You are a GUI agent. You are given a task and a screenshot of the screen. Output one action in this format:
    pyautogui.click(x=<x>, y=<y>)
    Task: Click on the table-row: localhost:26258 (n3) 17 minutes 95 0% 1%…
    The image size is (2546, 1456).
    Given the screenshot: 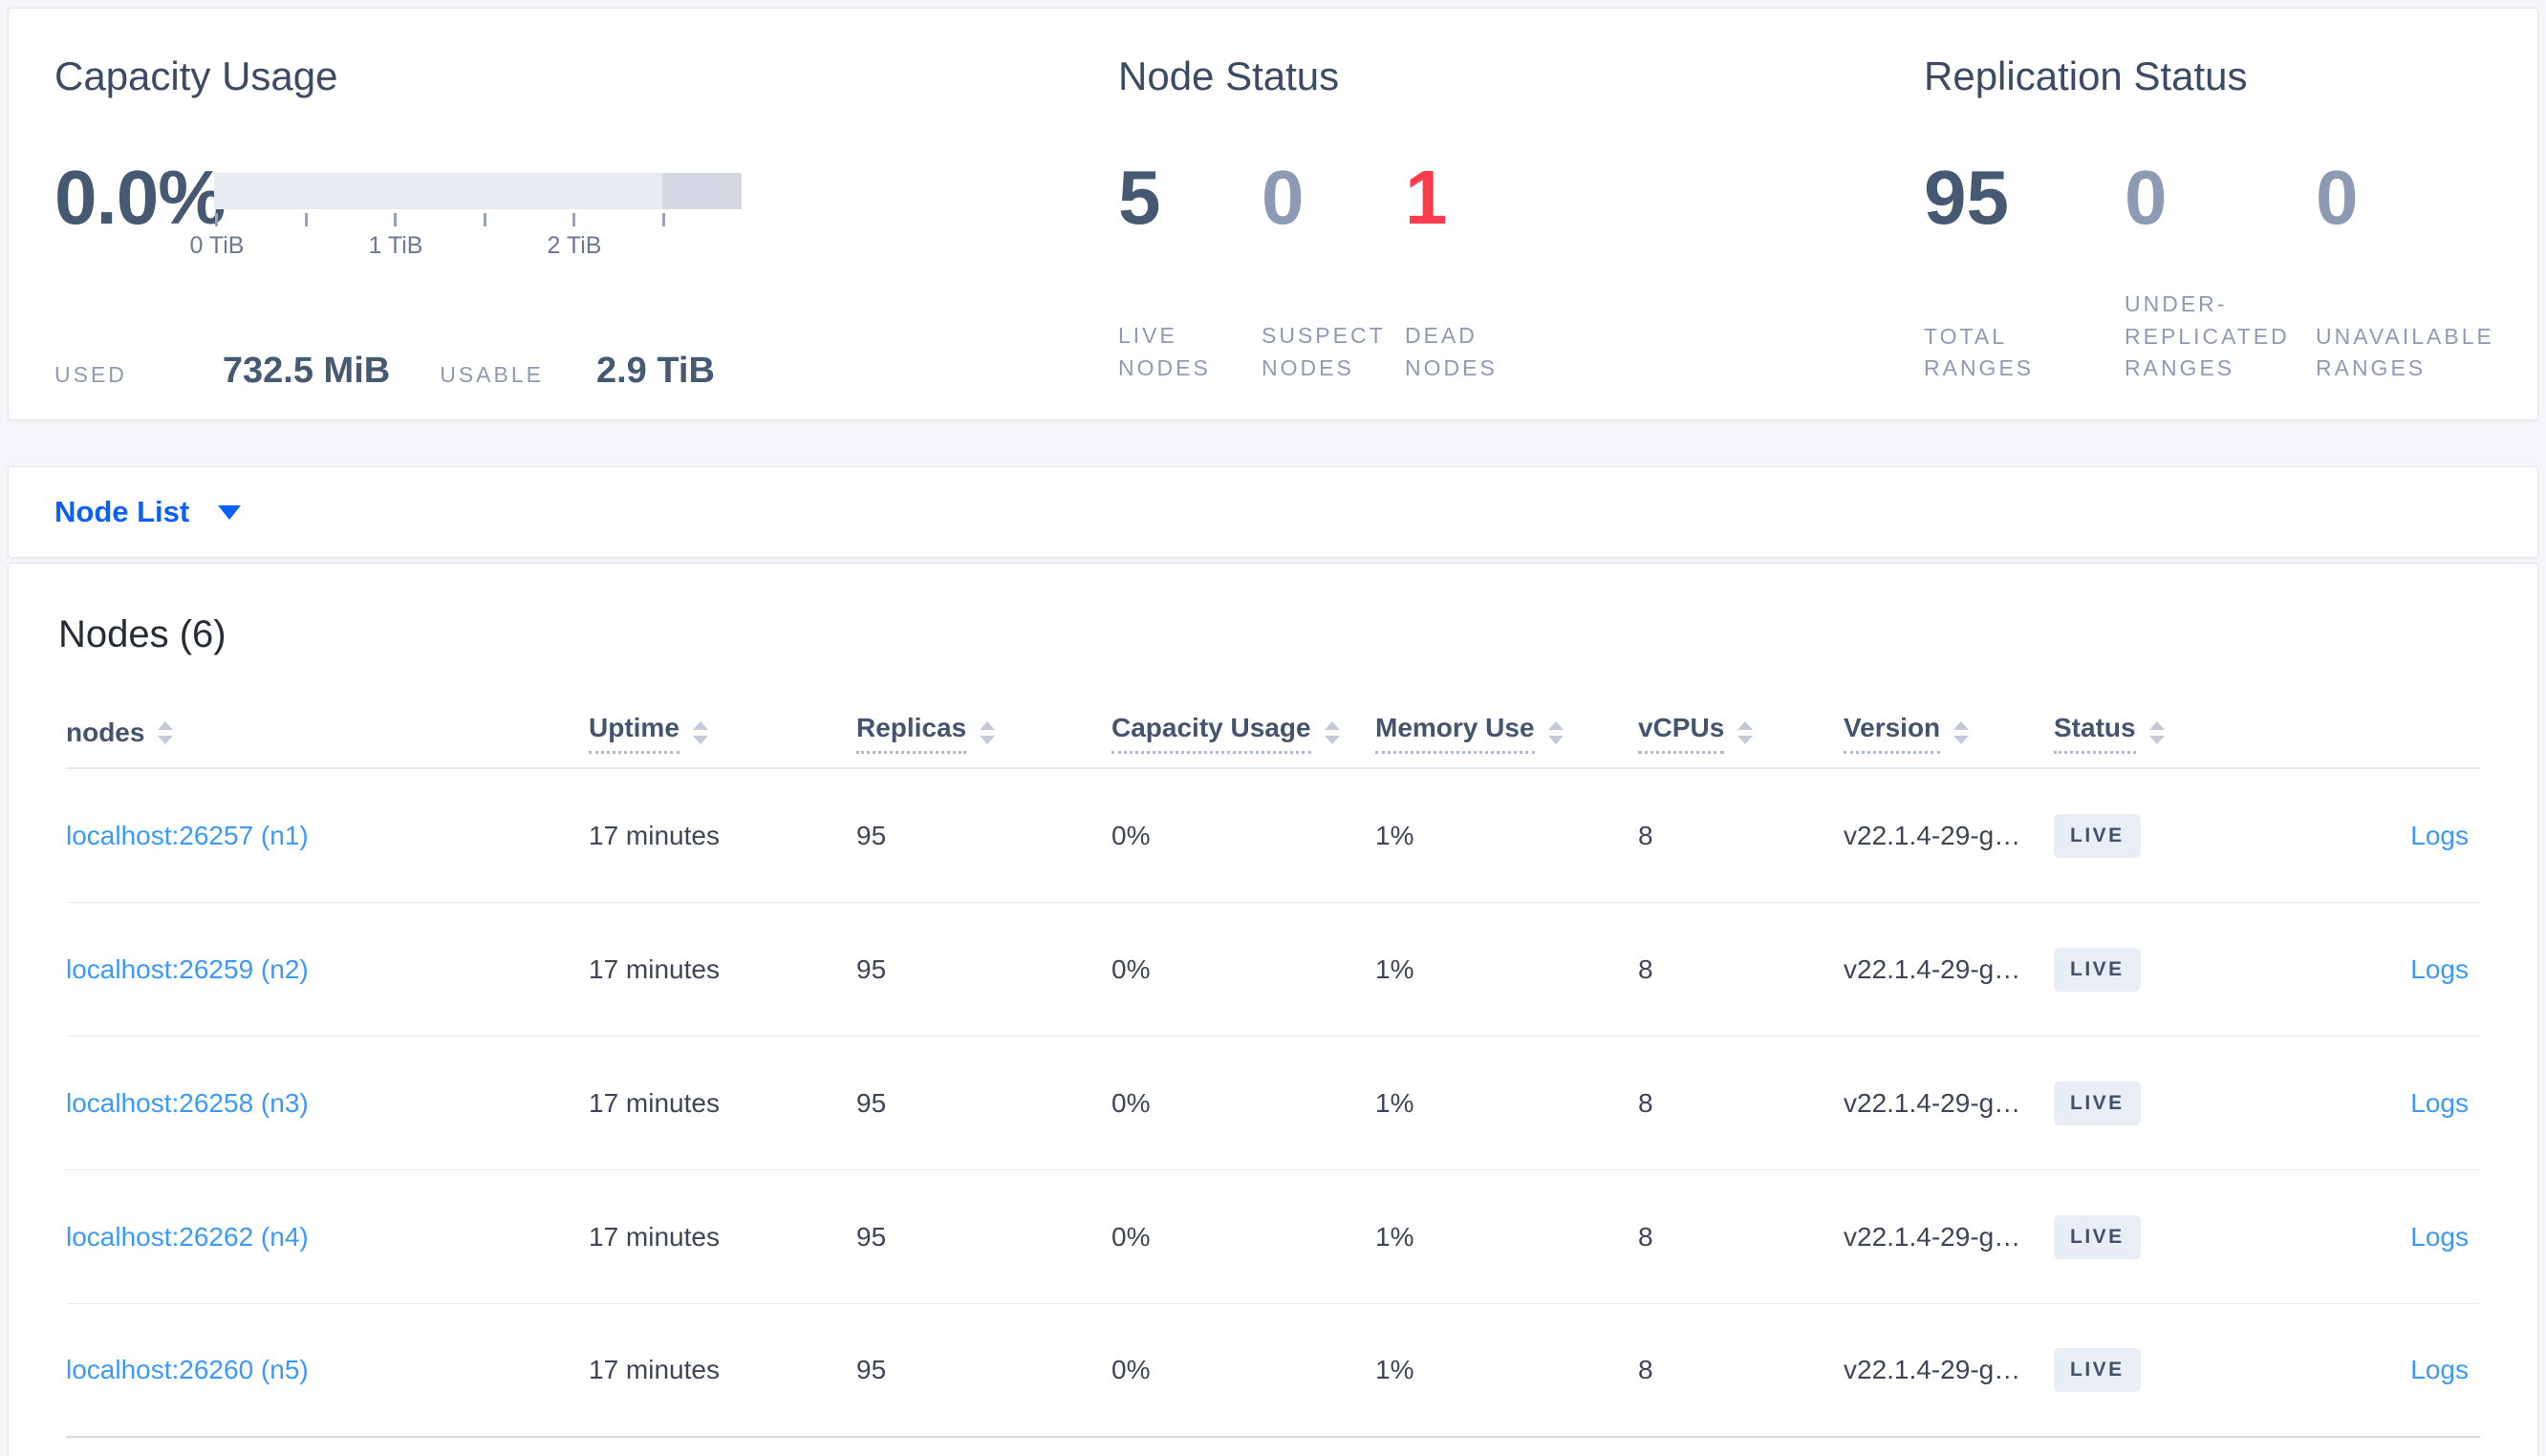 What is the action you would take?
    pyautogui.click(x=1273, y=1104)
    